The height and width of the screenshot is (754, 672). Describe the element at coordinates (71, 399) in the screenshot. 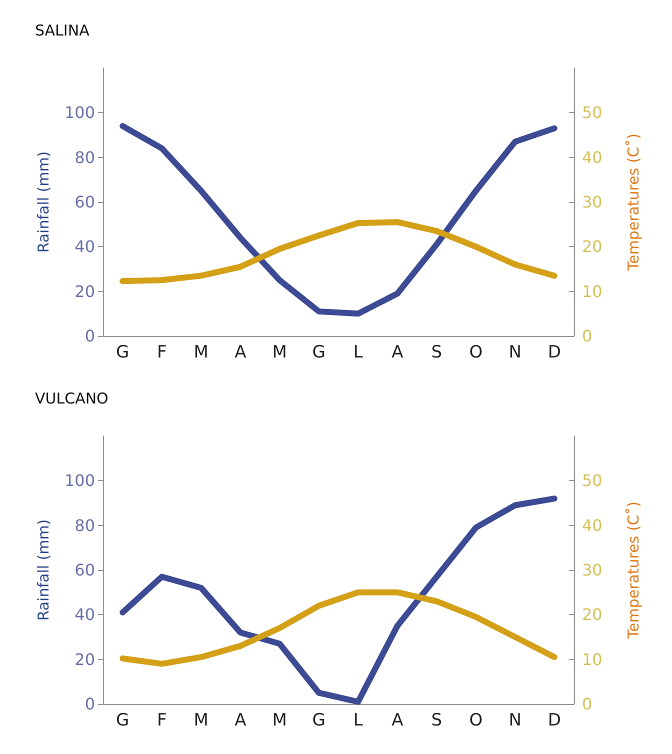

I see `chart-title: VULCANO` at that location.